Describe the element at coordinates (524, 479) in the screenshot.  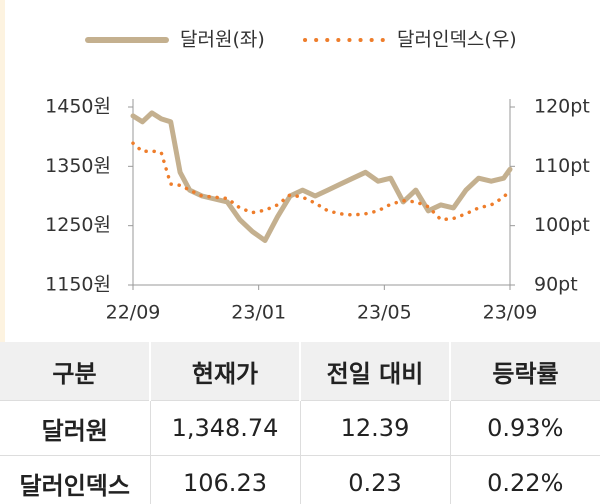
I see `cell: 0.22%` at that location.